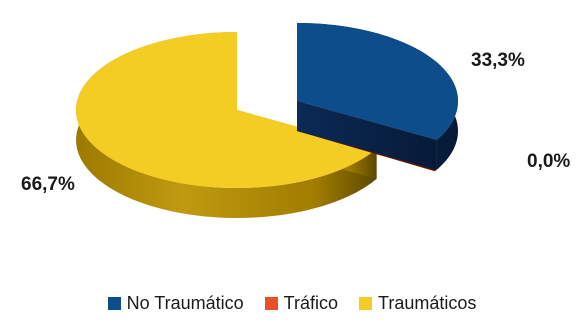 The image size is (584, 321). Describe the element at coordinates (366, 303) in the screenshot. I see `legend-swatch-traumaticos` at that location.